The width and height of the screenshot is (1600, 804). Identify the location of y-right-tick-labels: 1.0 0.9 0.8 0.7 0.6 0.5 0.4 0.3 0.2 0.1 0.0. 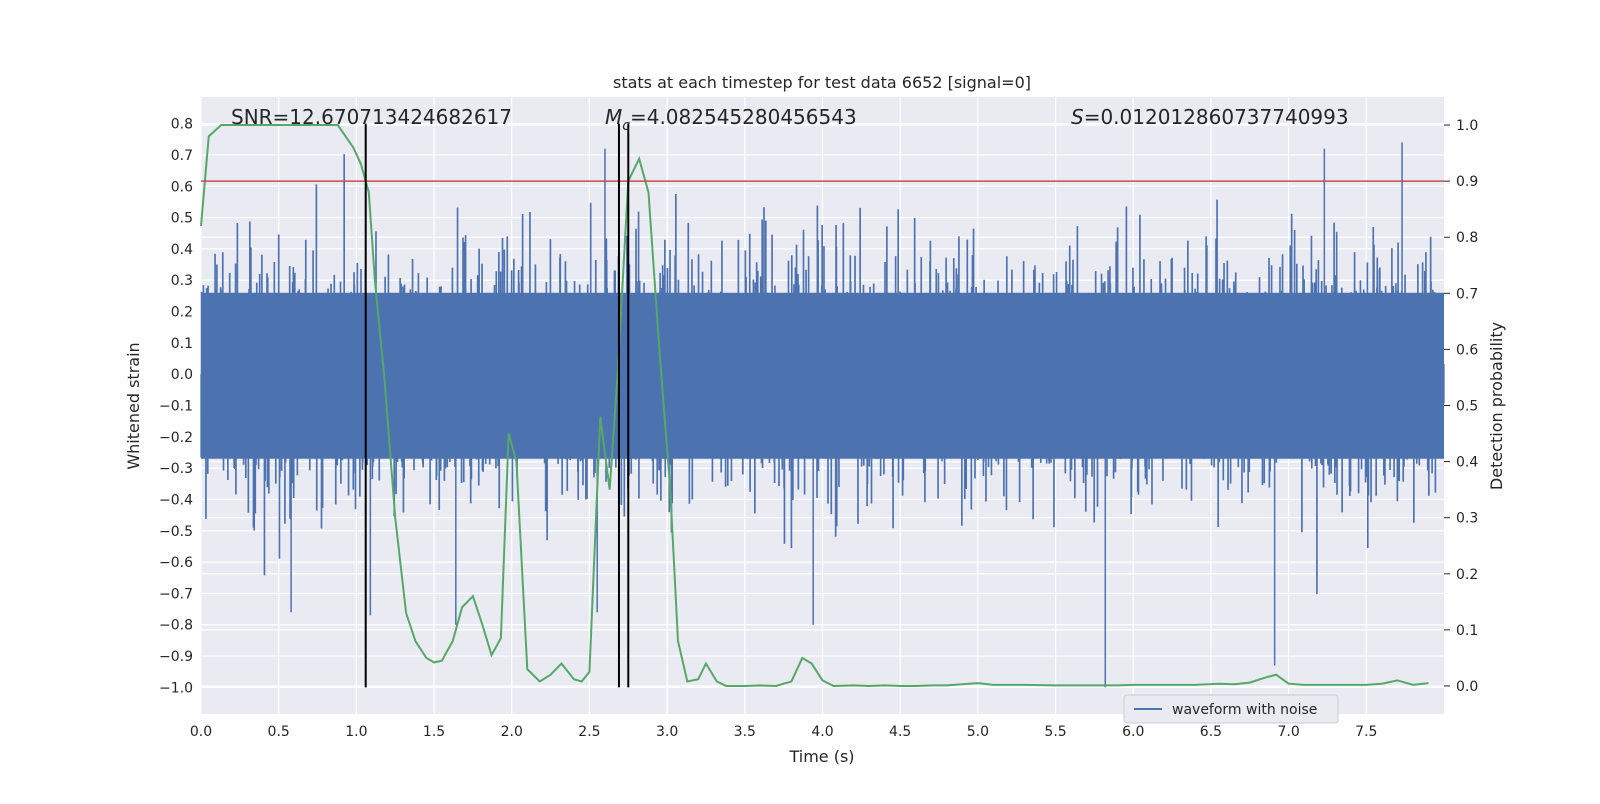
(1461, 406).